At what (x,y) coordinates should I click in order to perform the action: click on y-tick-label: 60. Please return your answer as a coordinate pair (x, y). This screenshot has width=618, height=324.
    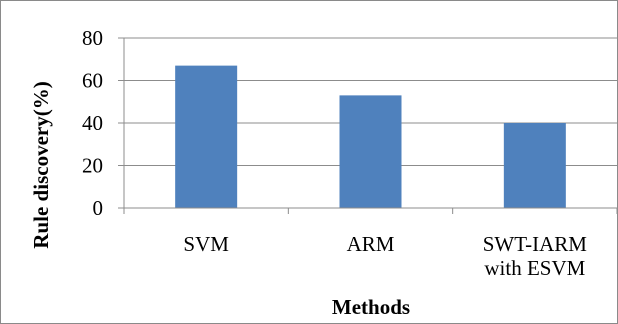
    Looking at the image, I should click on (92, 81).